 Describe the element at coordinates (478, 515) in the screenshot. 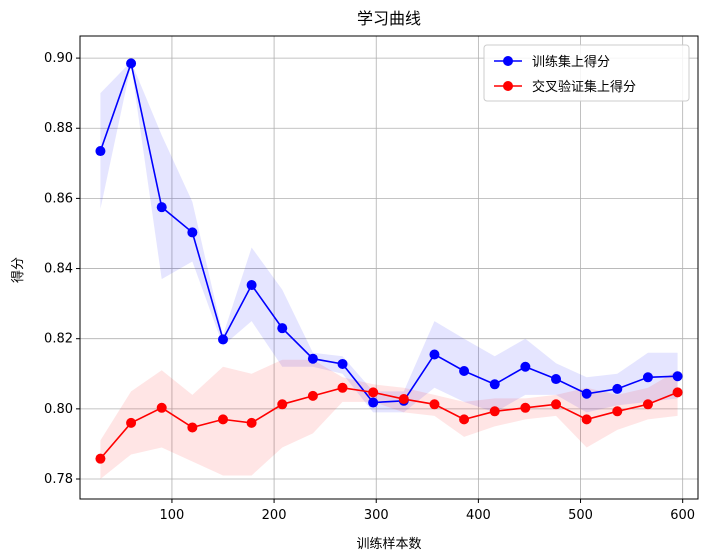

I see `x-tick-label: 400` at that location.